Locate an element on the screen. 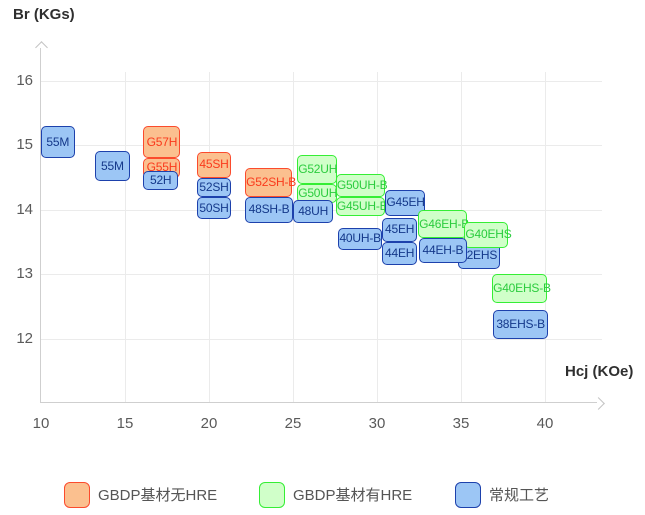 The image size is (645, 515). grade-box-40UH-B: 40UH-B is located at coordinates (360, 238).